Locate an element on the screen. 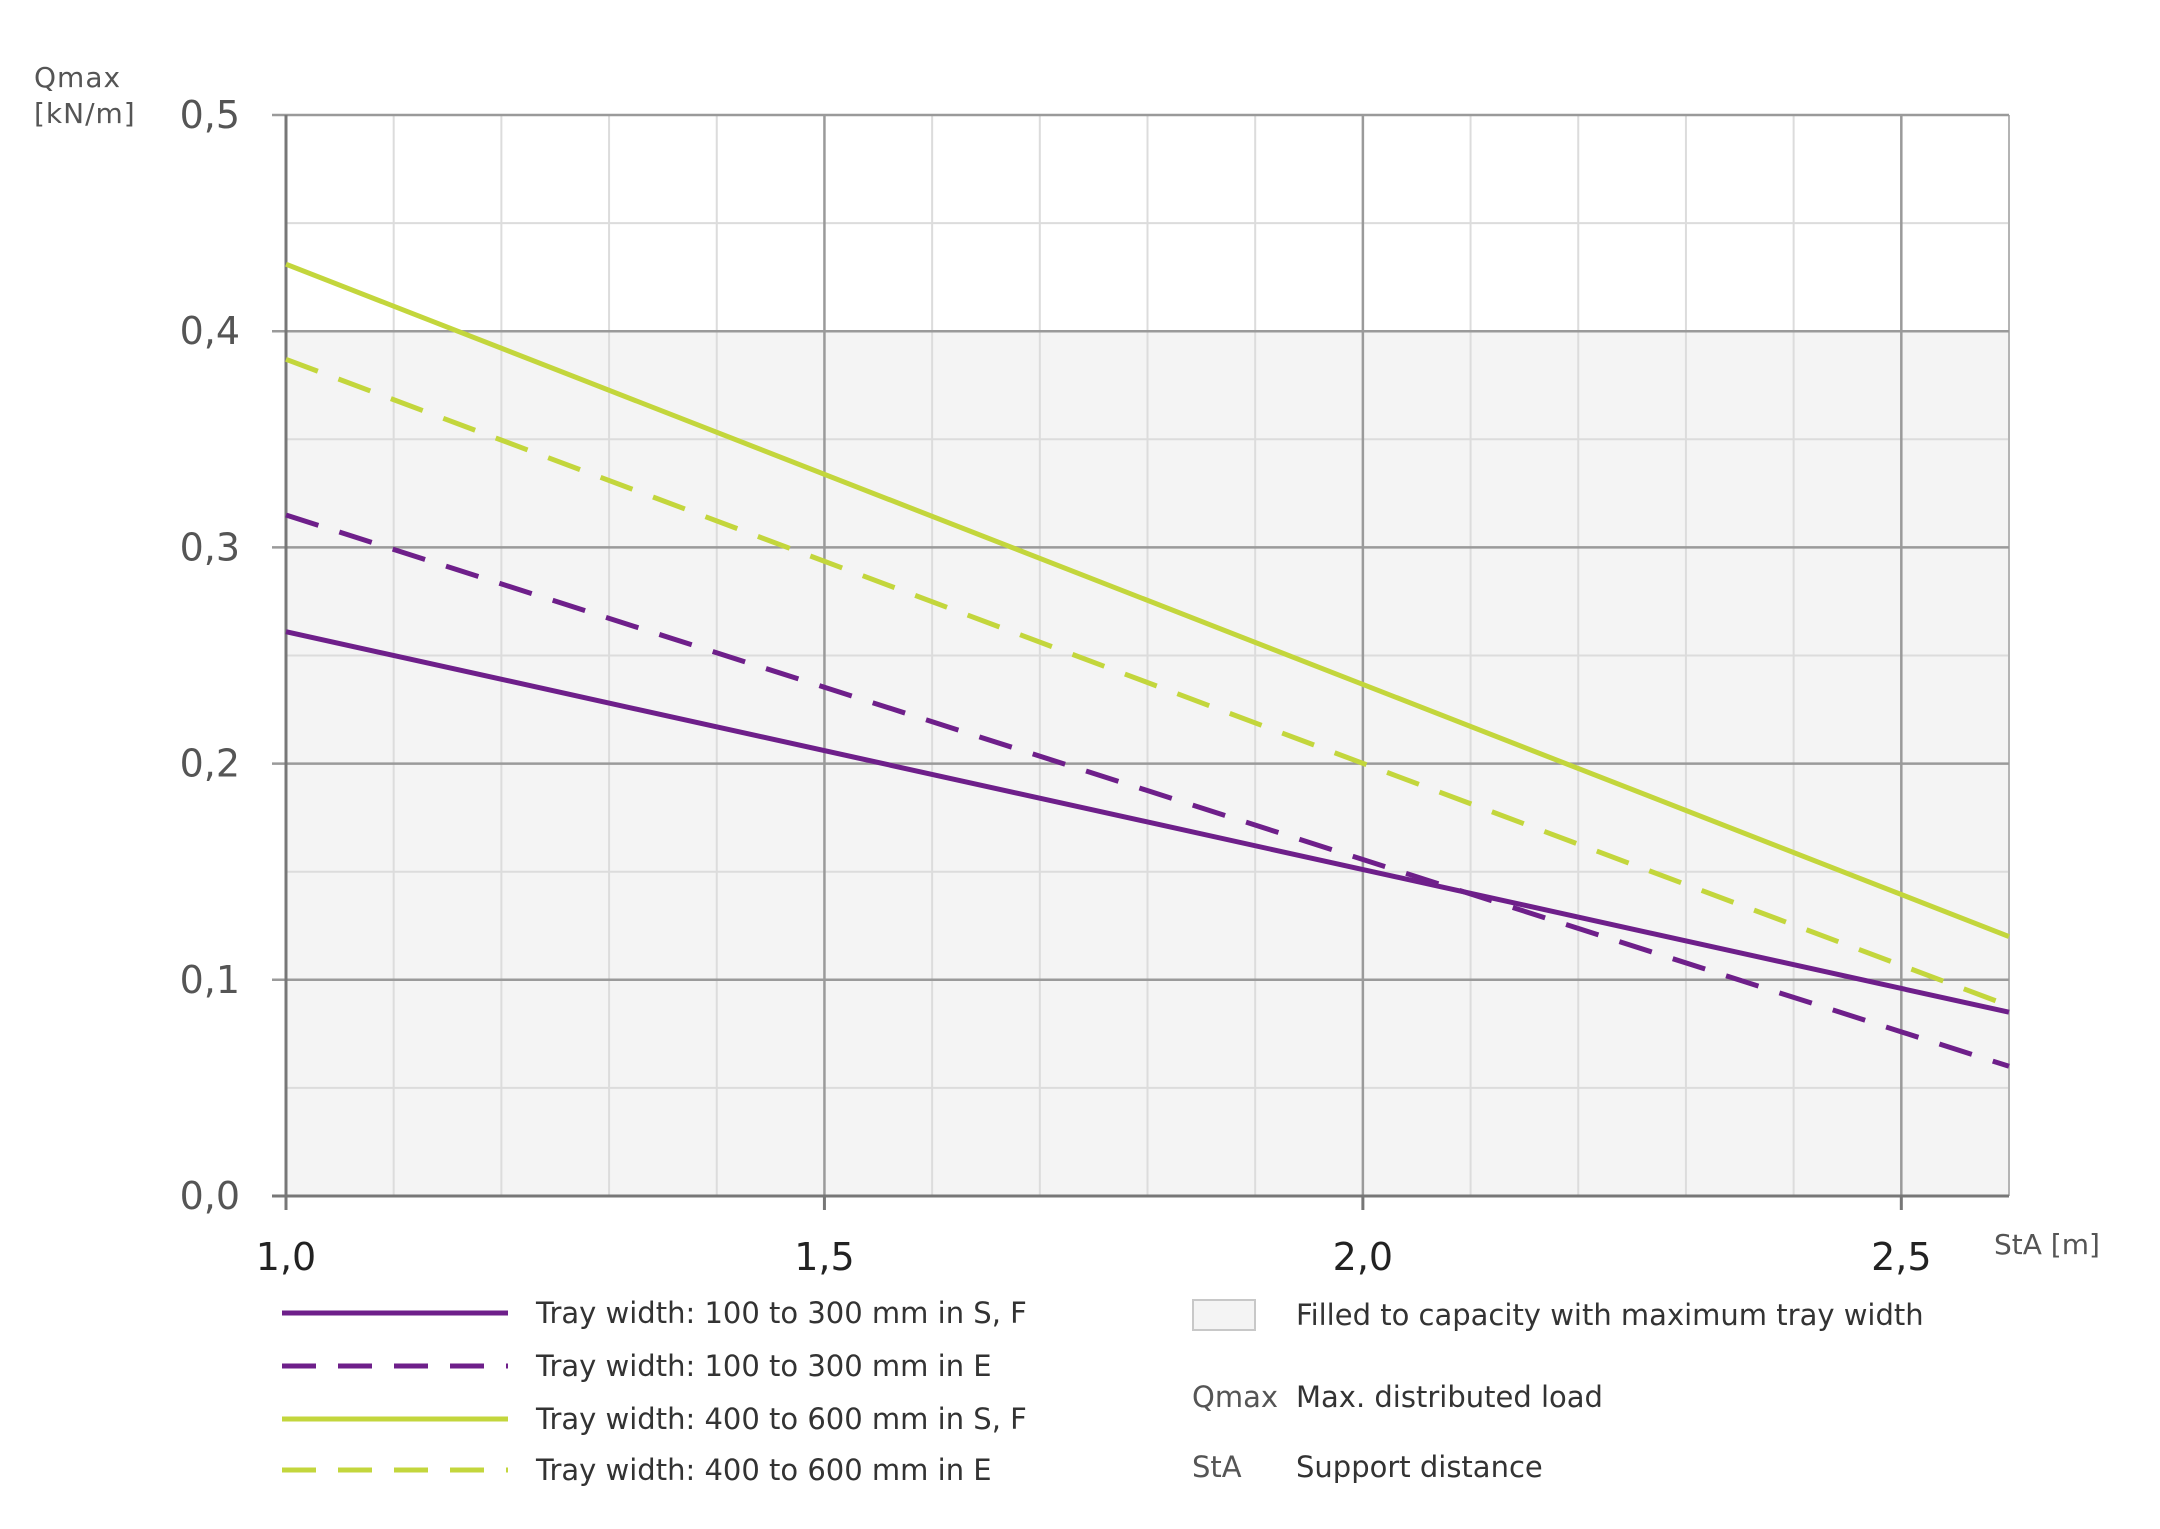 This screenshot has height=1529, width=2160. y-axis-label: Qmax [kN/m] is located at coordinates (85, 96).